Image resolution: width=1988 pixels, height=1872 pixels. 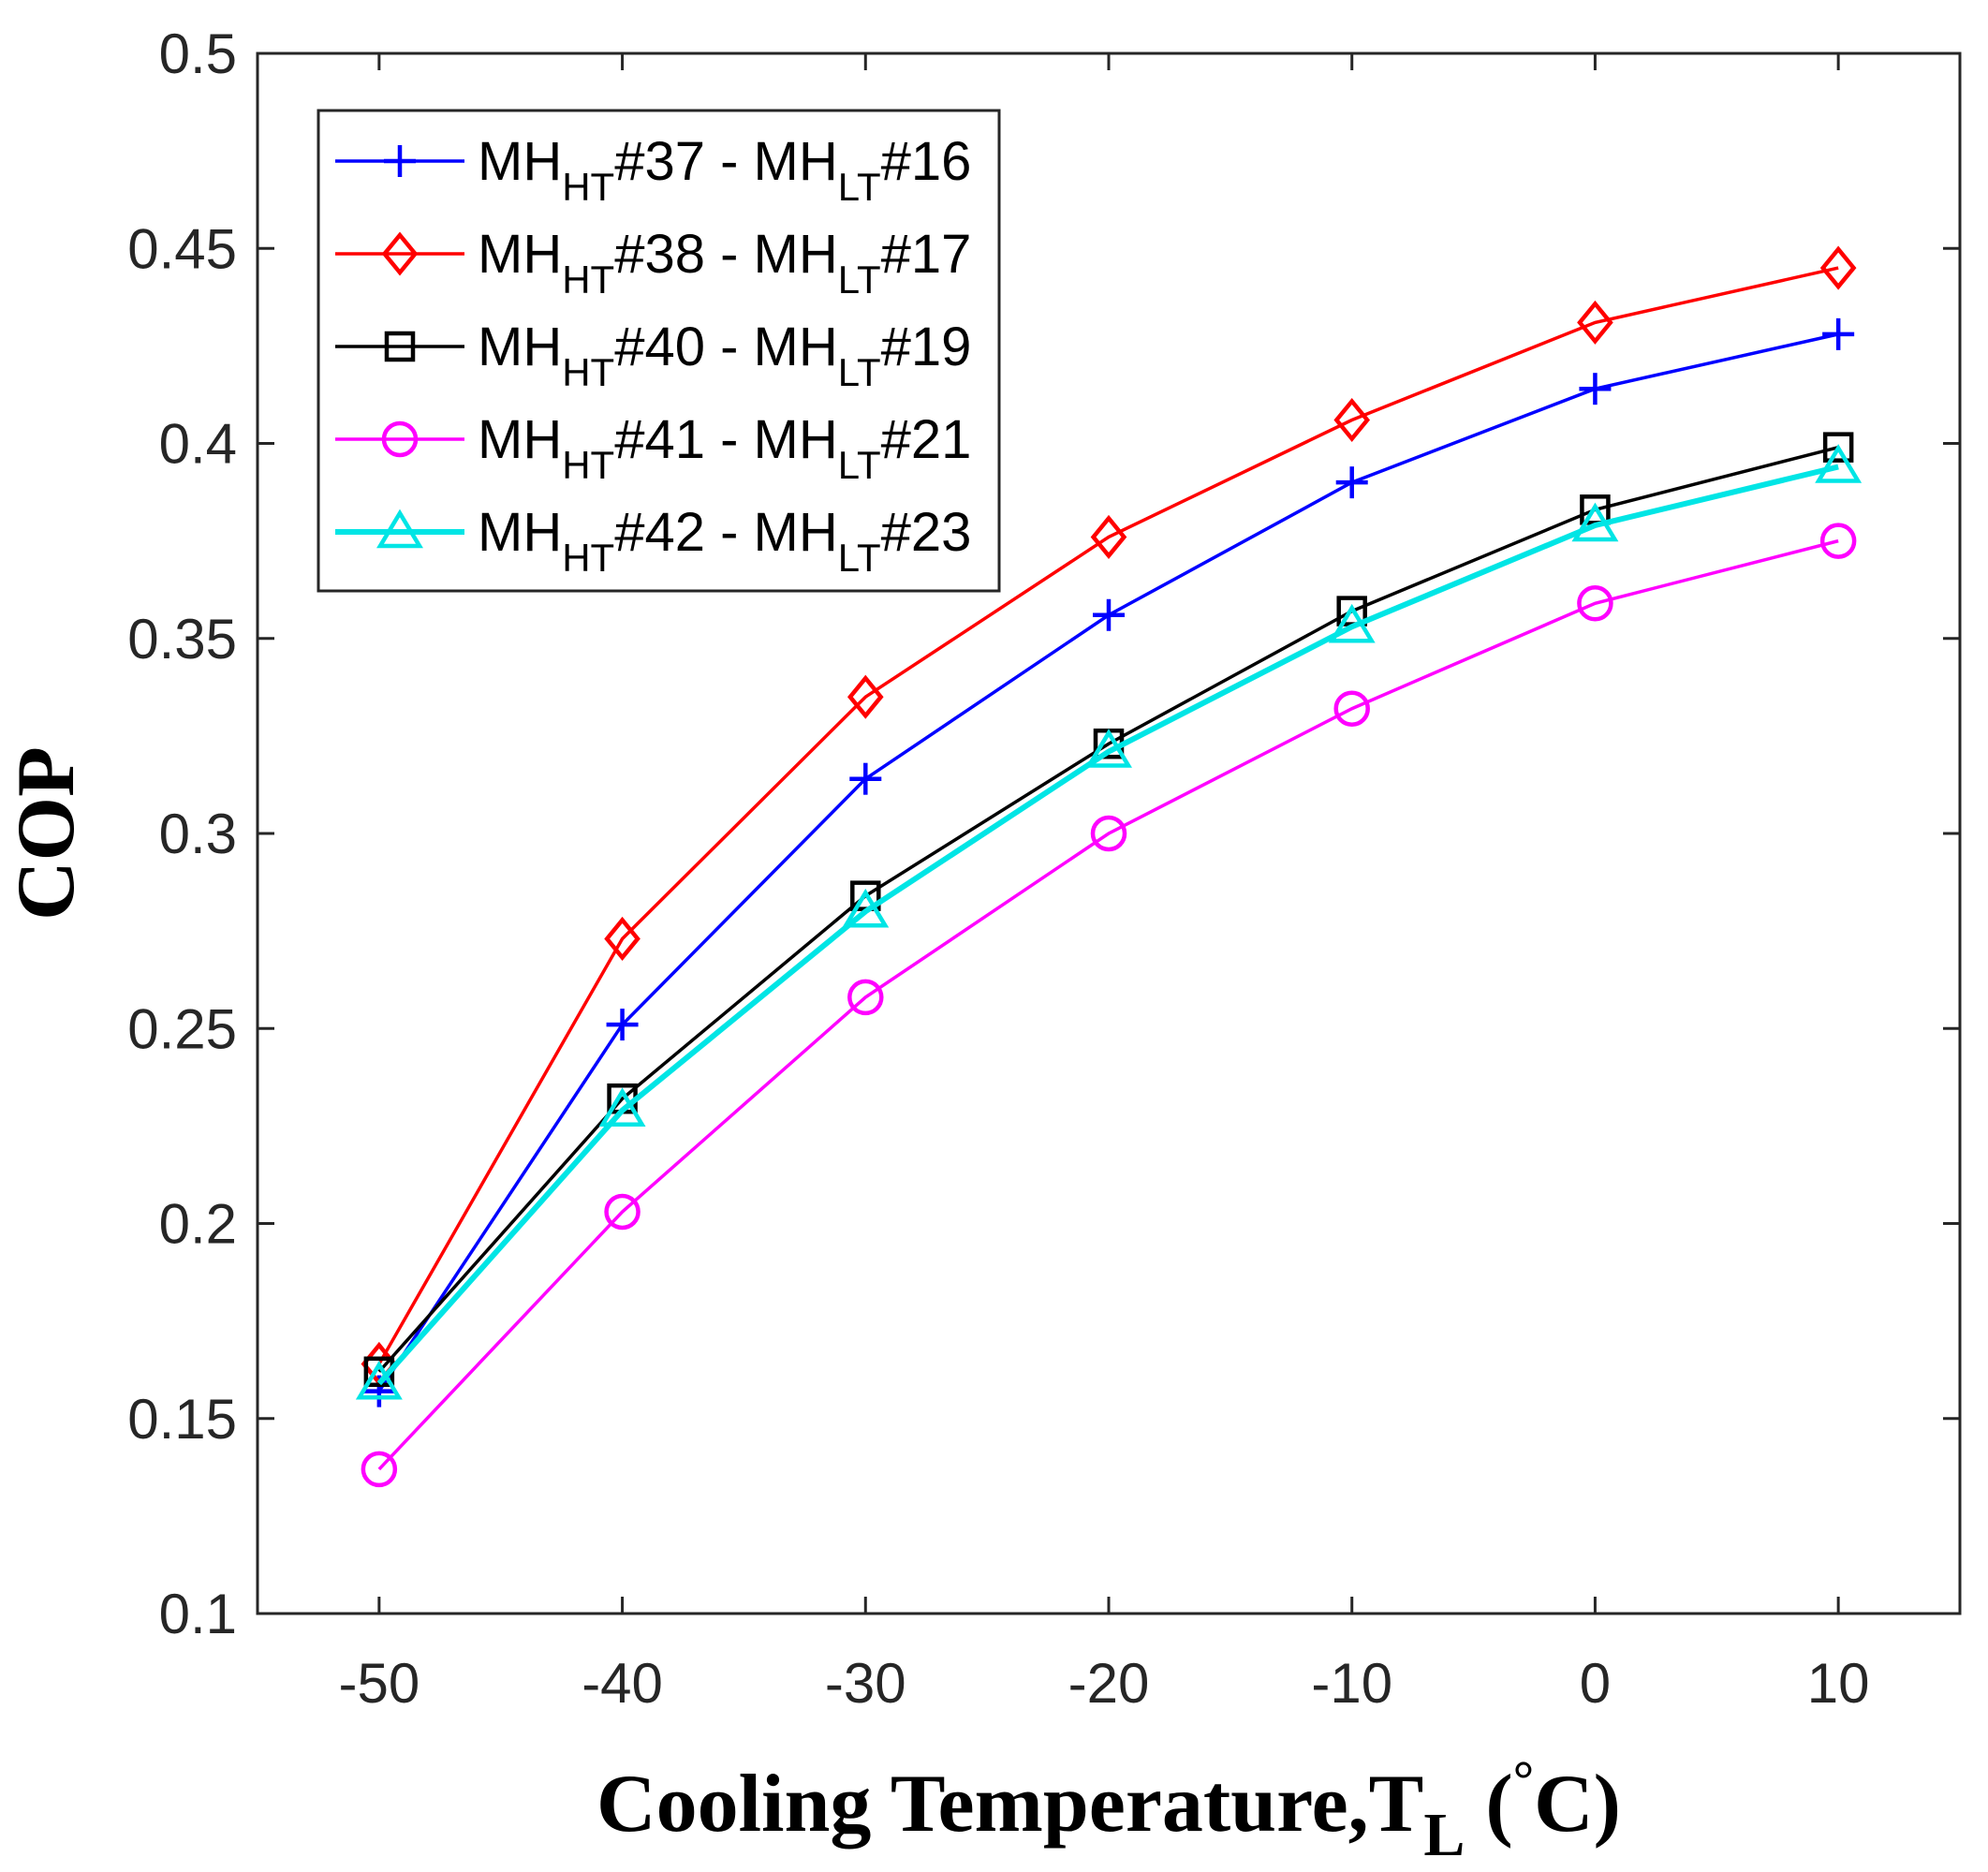 I want to click on legend-item: MHHT#38 - MHLT#17, so click(x=653, y=263).